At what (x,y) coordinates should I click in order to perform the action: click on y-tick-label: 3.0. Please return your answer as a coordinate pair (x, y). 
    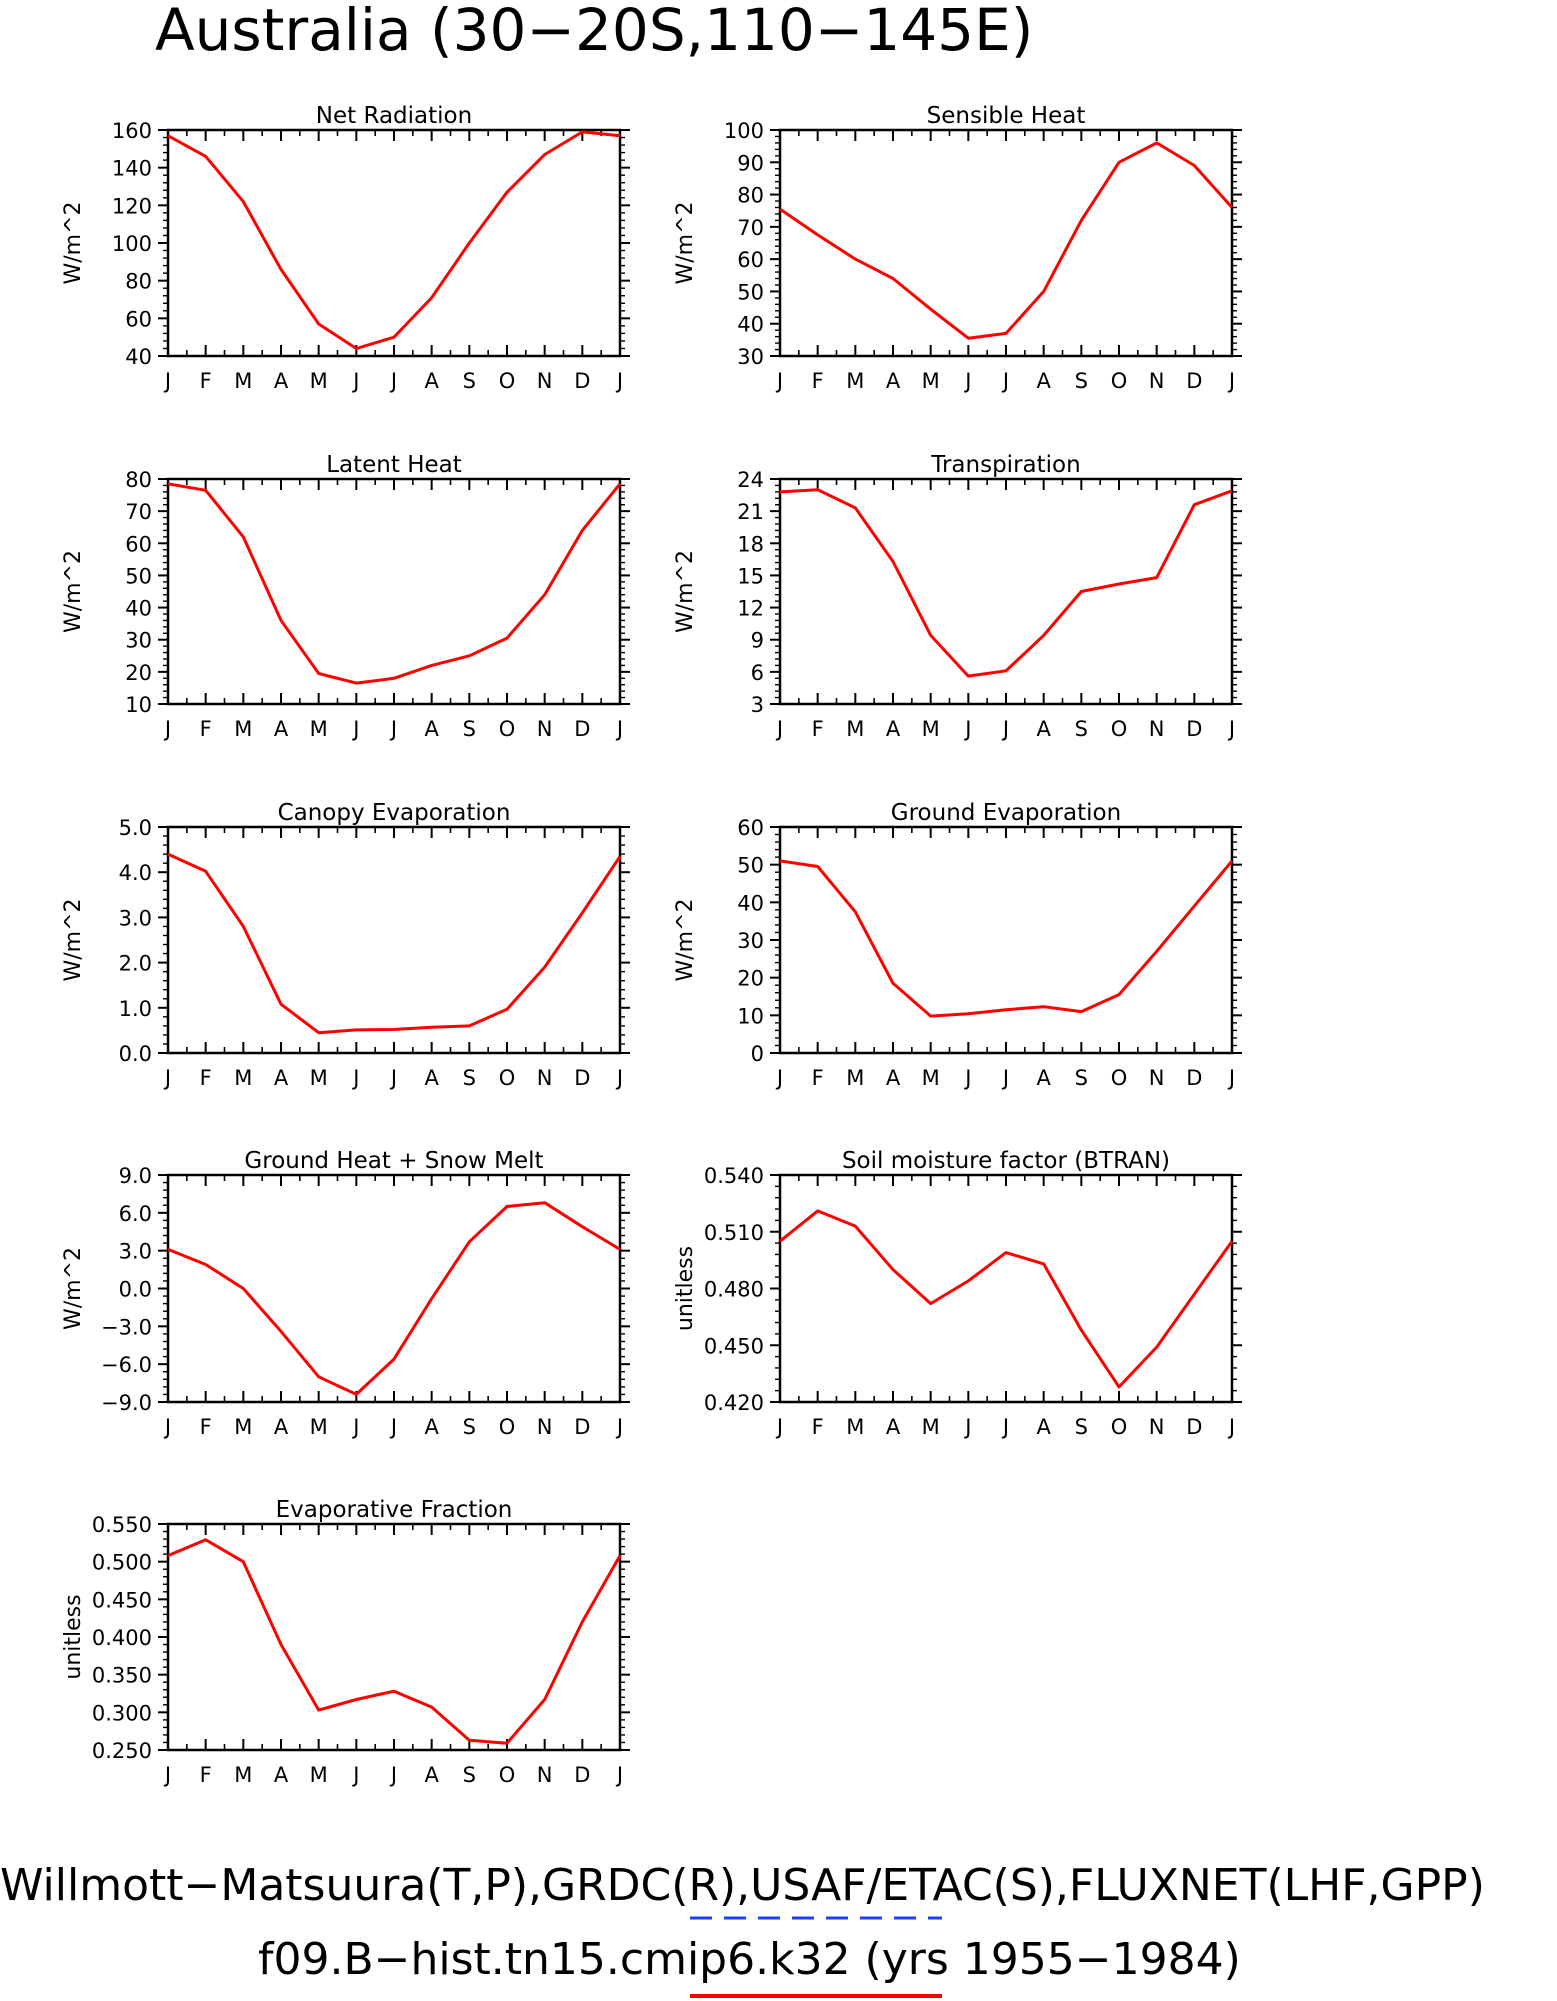
    Looking at the image, I should click on (135, 918).